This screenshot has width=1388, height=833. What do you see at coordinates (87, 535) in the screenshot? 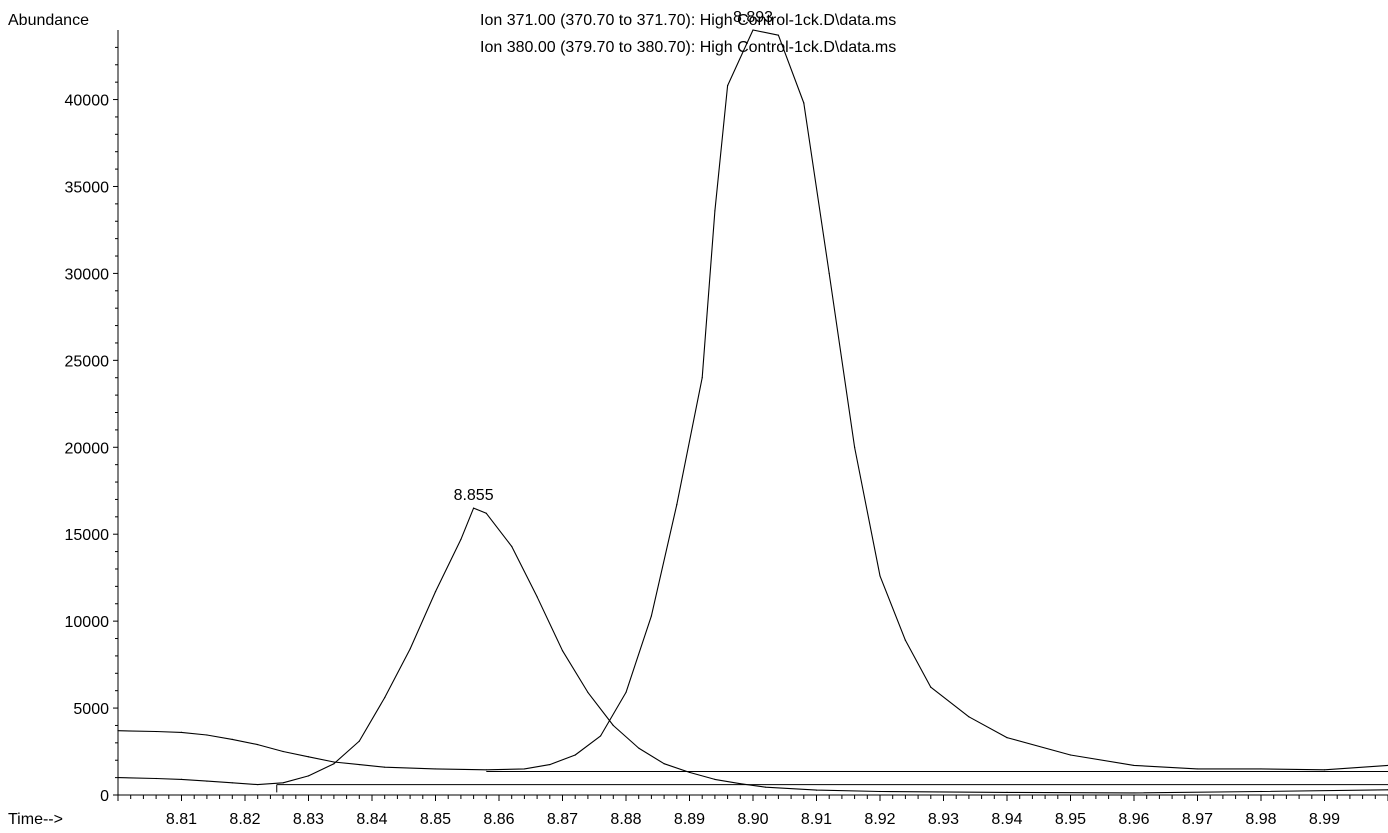
I see `y-tick-label: 15000` at bounding box center [87, 535].